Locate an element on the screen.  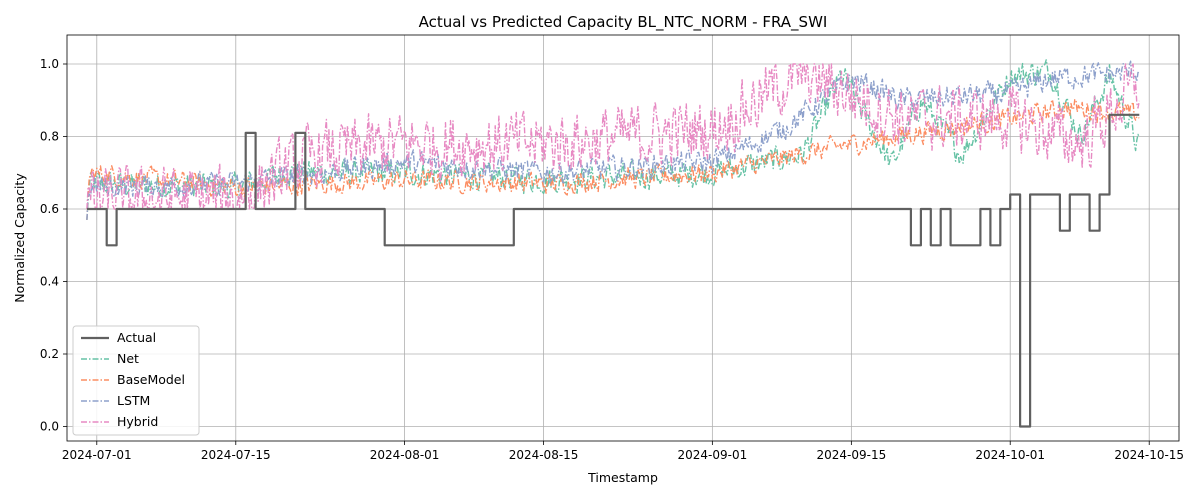
x-tick-label: 2024-09-15 is located at coordinates (851, 455).